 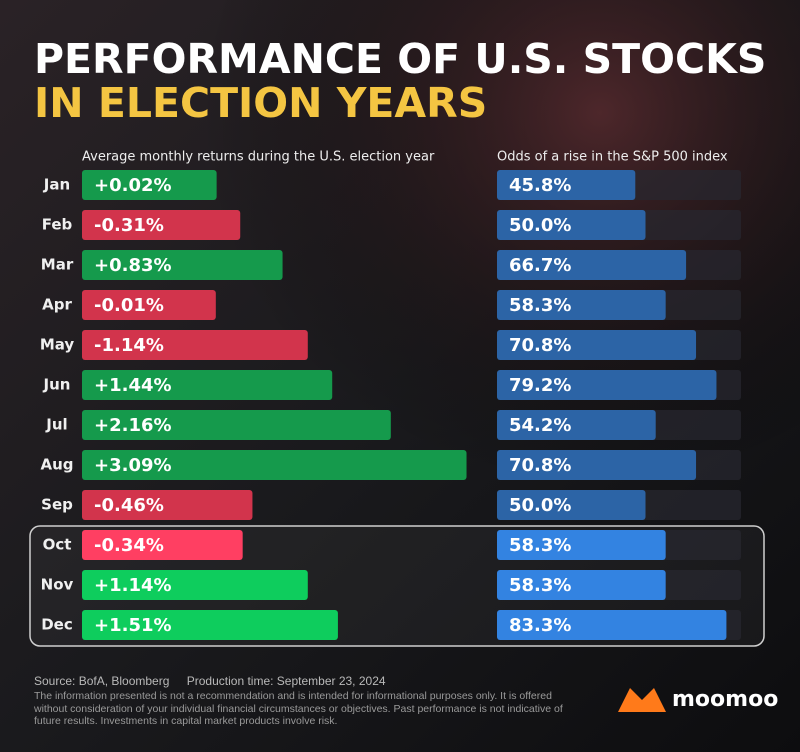 What do you see at coordinates (260, 103) in the screenshot?
I see `title-highlight: IN ELECTION YEARS` at bounding box center [260, 103].